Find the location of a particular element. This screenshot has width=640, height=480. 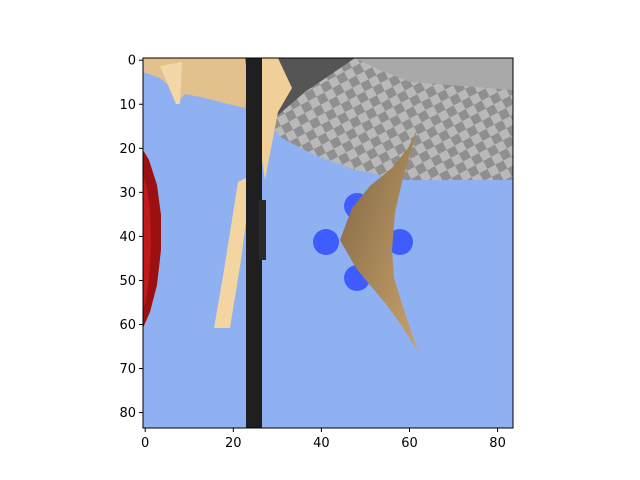

y-tick-label: 0 is located at coordinates (132, 61).